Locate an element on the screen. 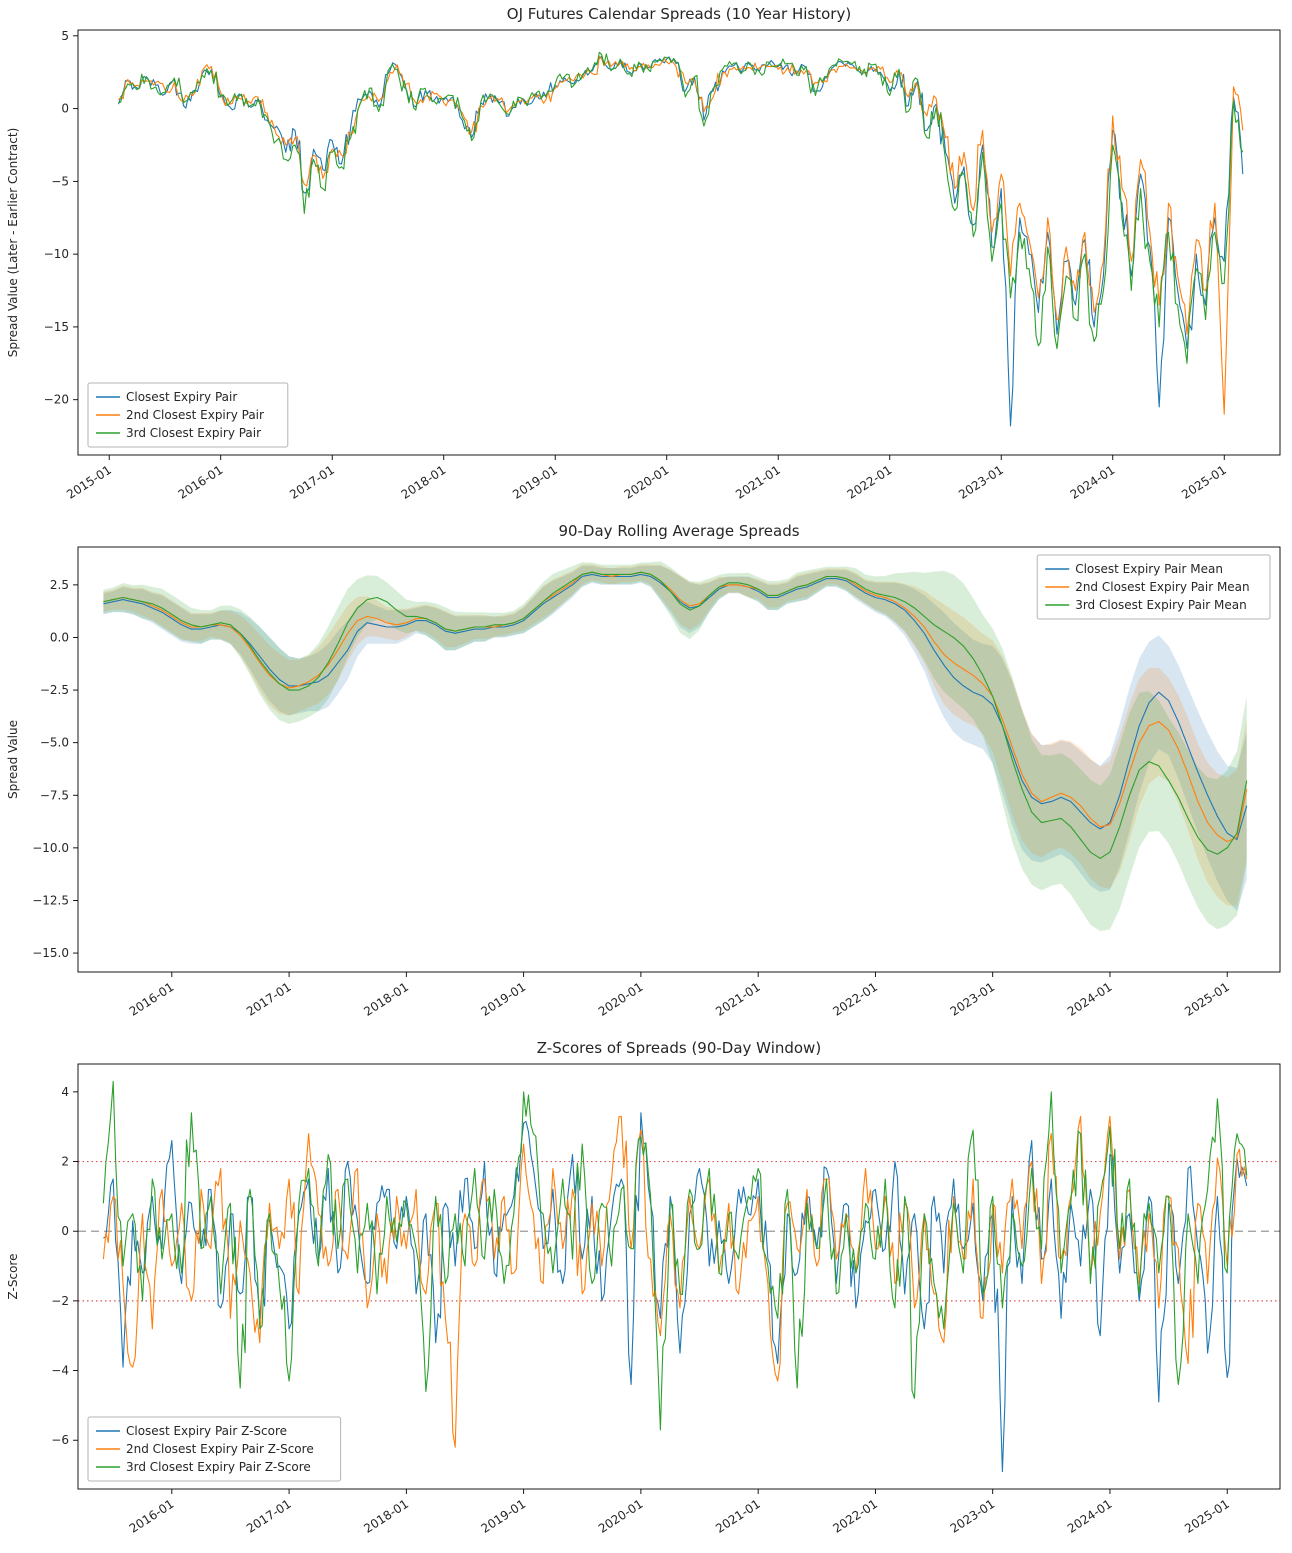  chart-title: Z-Scores of Spreads (90-Day Window) is located at coordinates (679, 1048).